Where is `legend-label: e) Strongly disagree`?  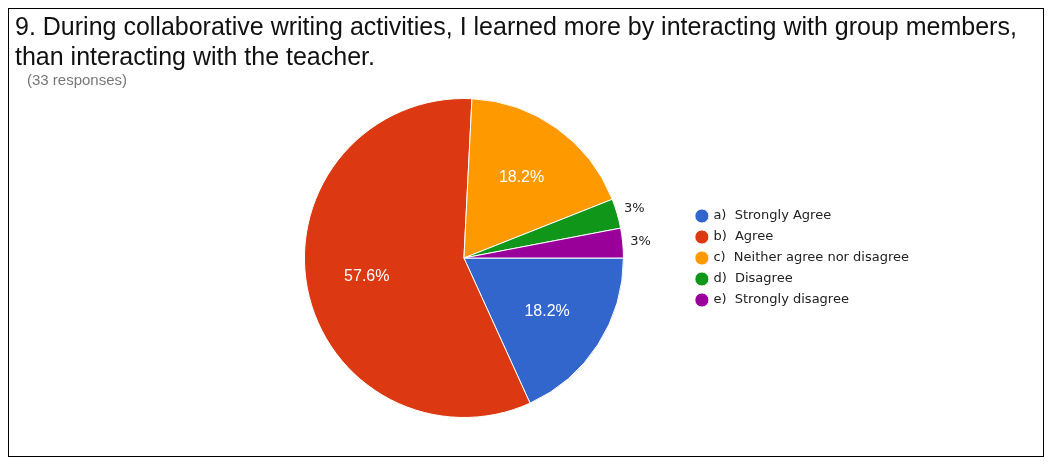
legend-label: e) Strongly disagree is located at coordinates (781, 299).